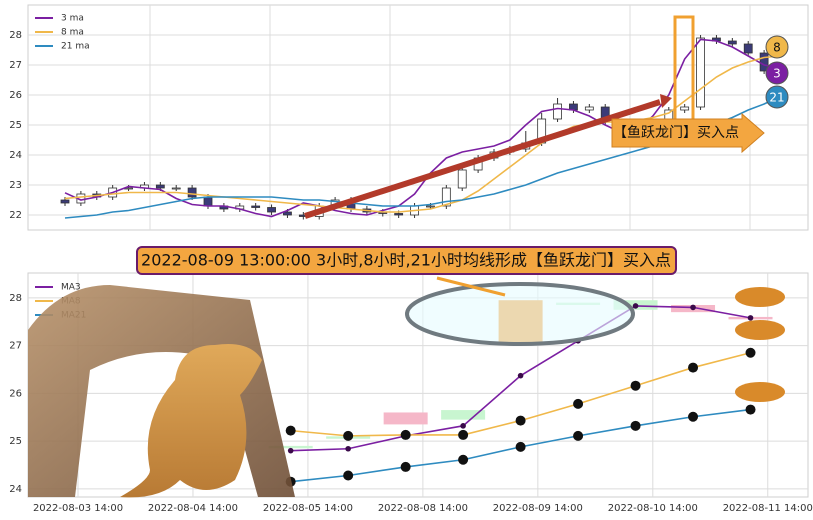  Describe the element at coordinates (15, 215) in the screenshot. I see `y-tick-label: 22` at that location.